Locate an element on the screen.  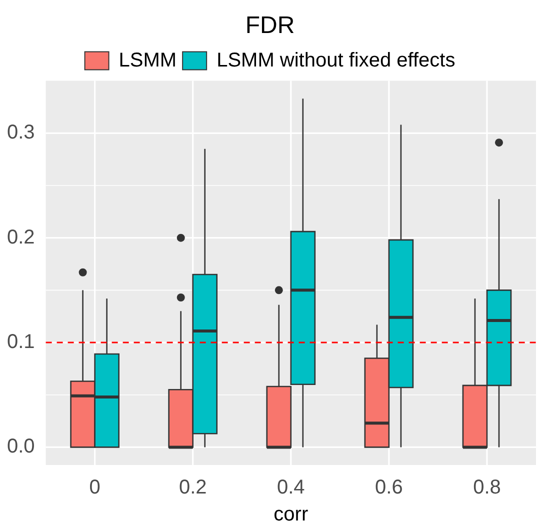
y-tick-label: 0.1 is located at coordinates (20, 342).